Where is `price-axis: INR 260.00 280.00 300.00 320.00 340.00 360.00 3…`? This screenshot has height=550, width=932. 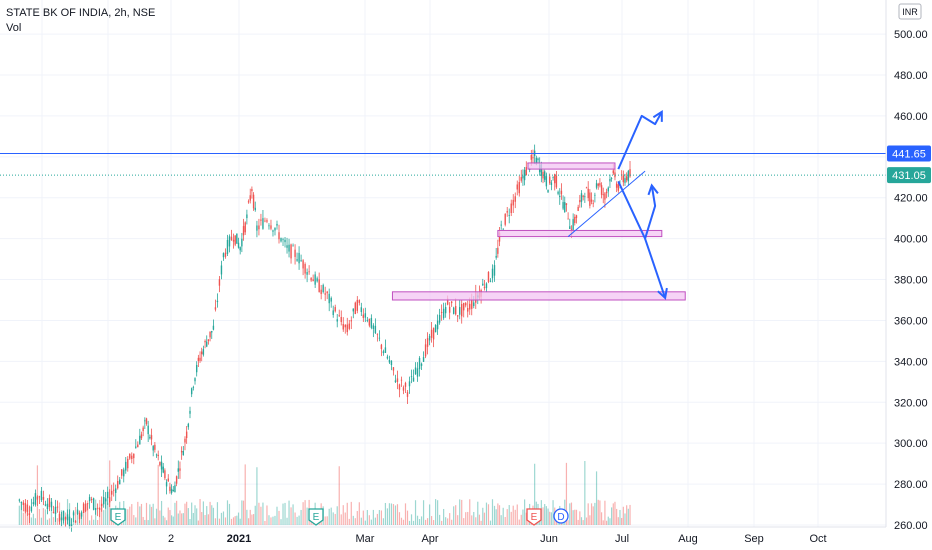
price-axis: INR 260.00 280.00 300.00 320.00 340.00 360.00 3… is located at coordinates (908, 266).